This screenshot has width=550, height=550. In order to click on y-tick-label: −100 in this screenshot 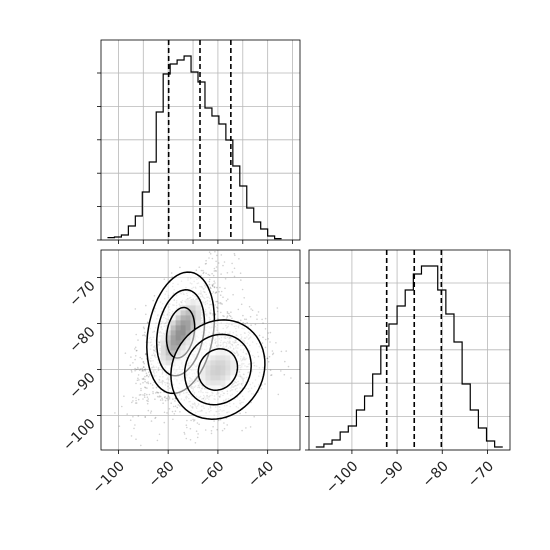, I will do `click(79, 435)`.